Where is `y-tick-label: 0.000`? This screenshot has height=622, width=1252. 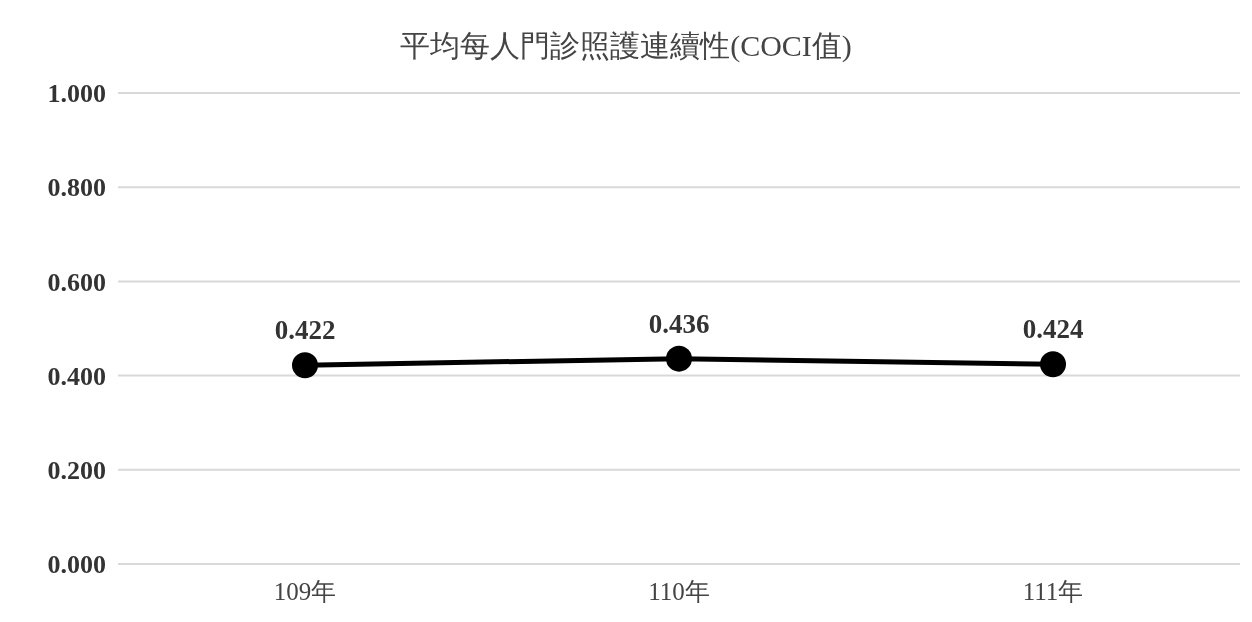
y-tick-label: 0.000 is located at coordinates (76, 565).